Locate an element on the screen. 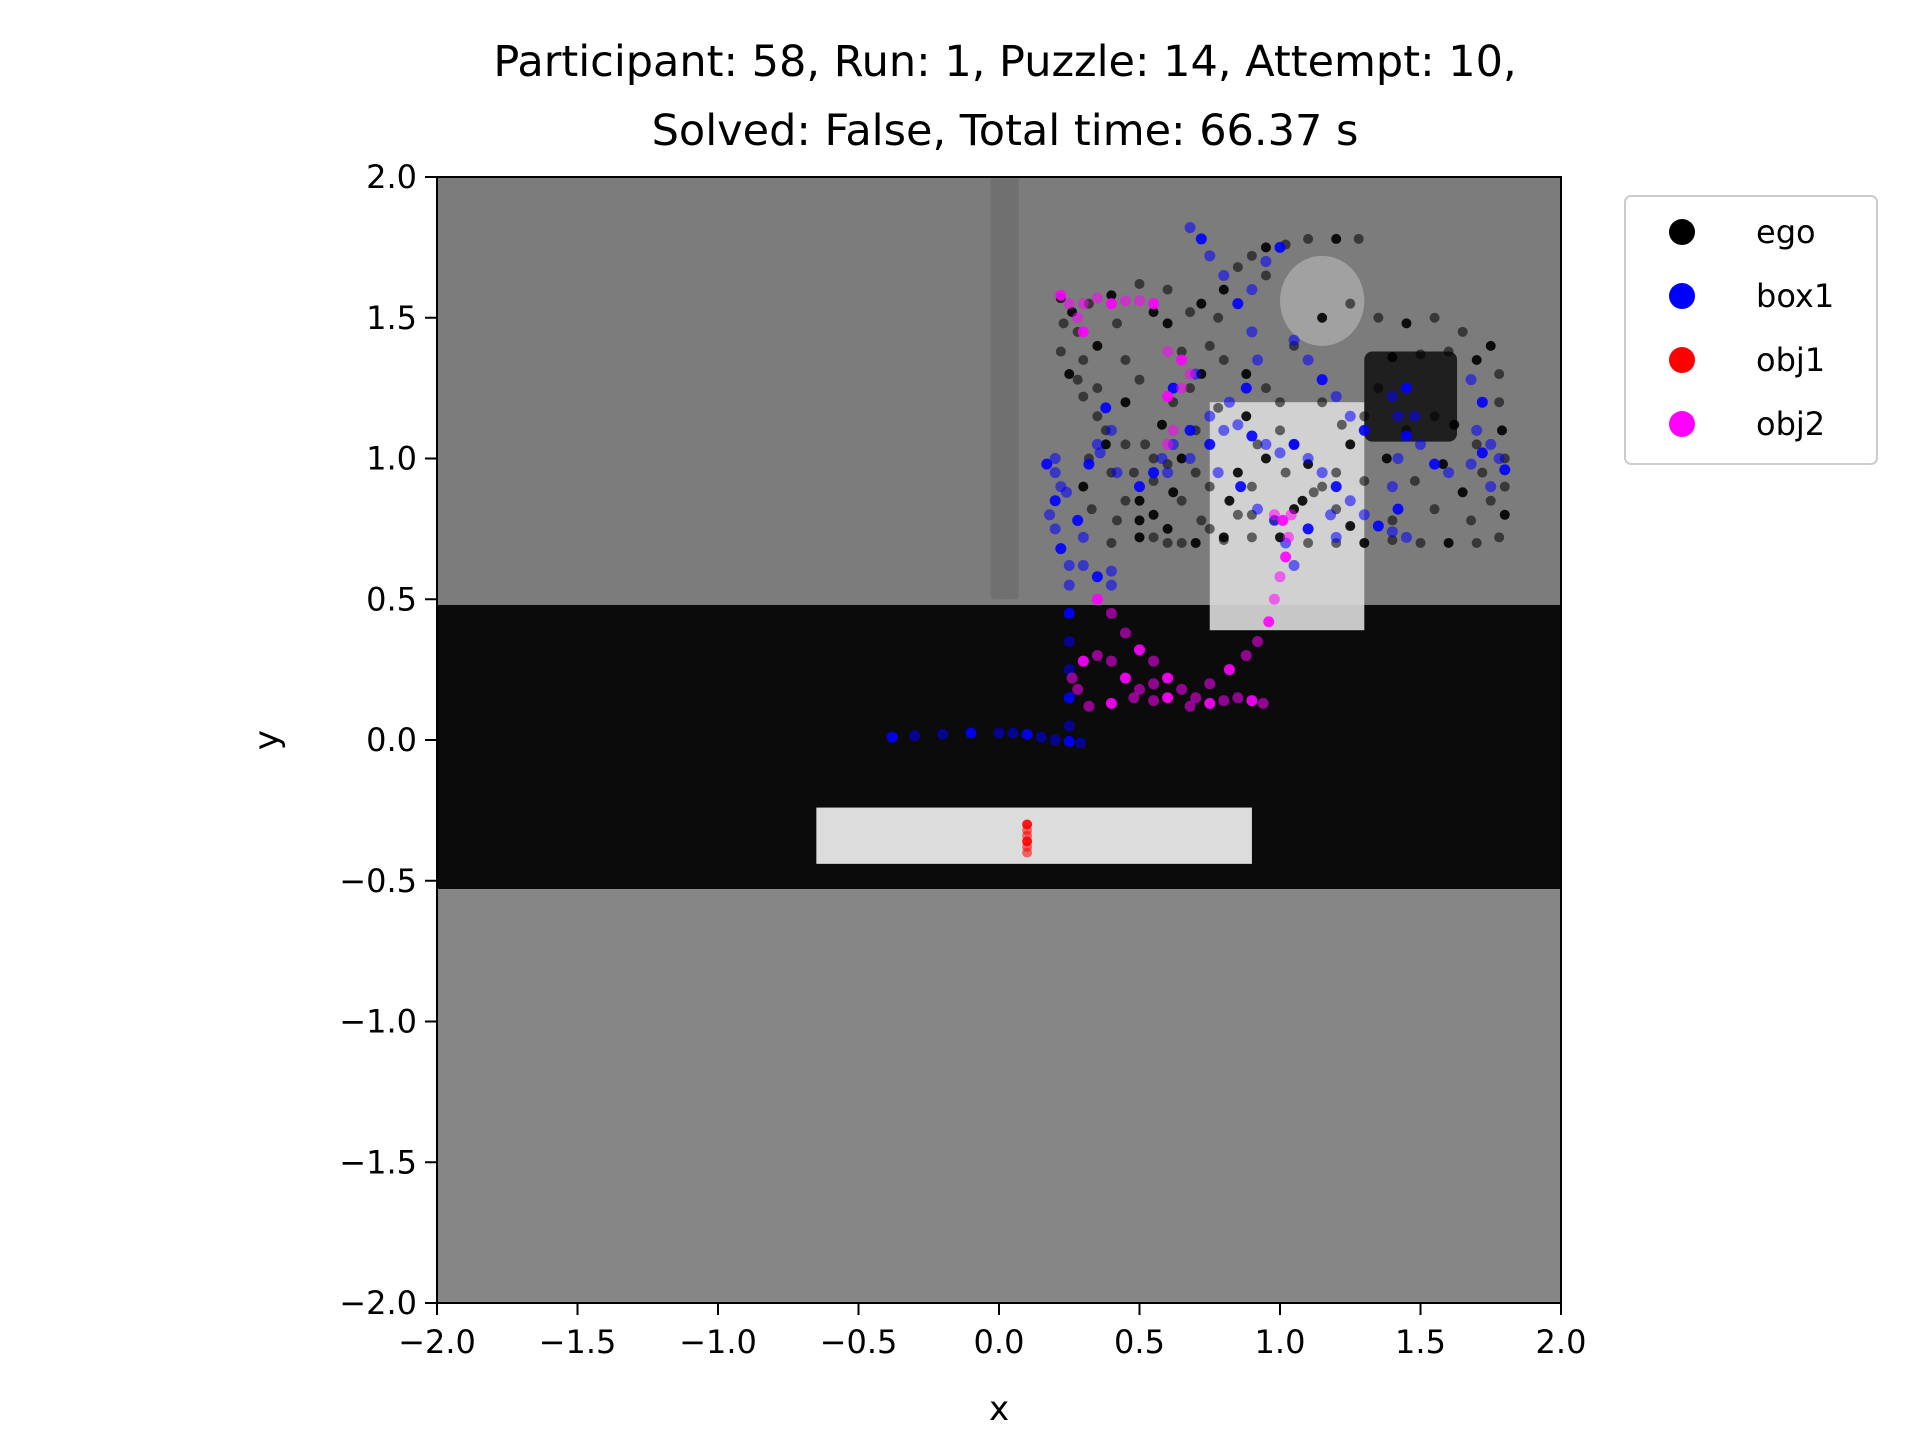 Image resolution: width=1920 pixels, height=1440 pixels. x-axis-ticks: −2.0 −1.5 −1.0 −0.5 0.0 0.5 1.0 1.5 2.0 is located at coordinates (992, 1332).